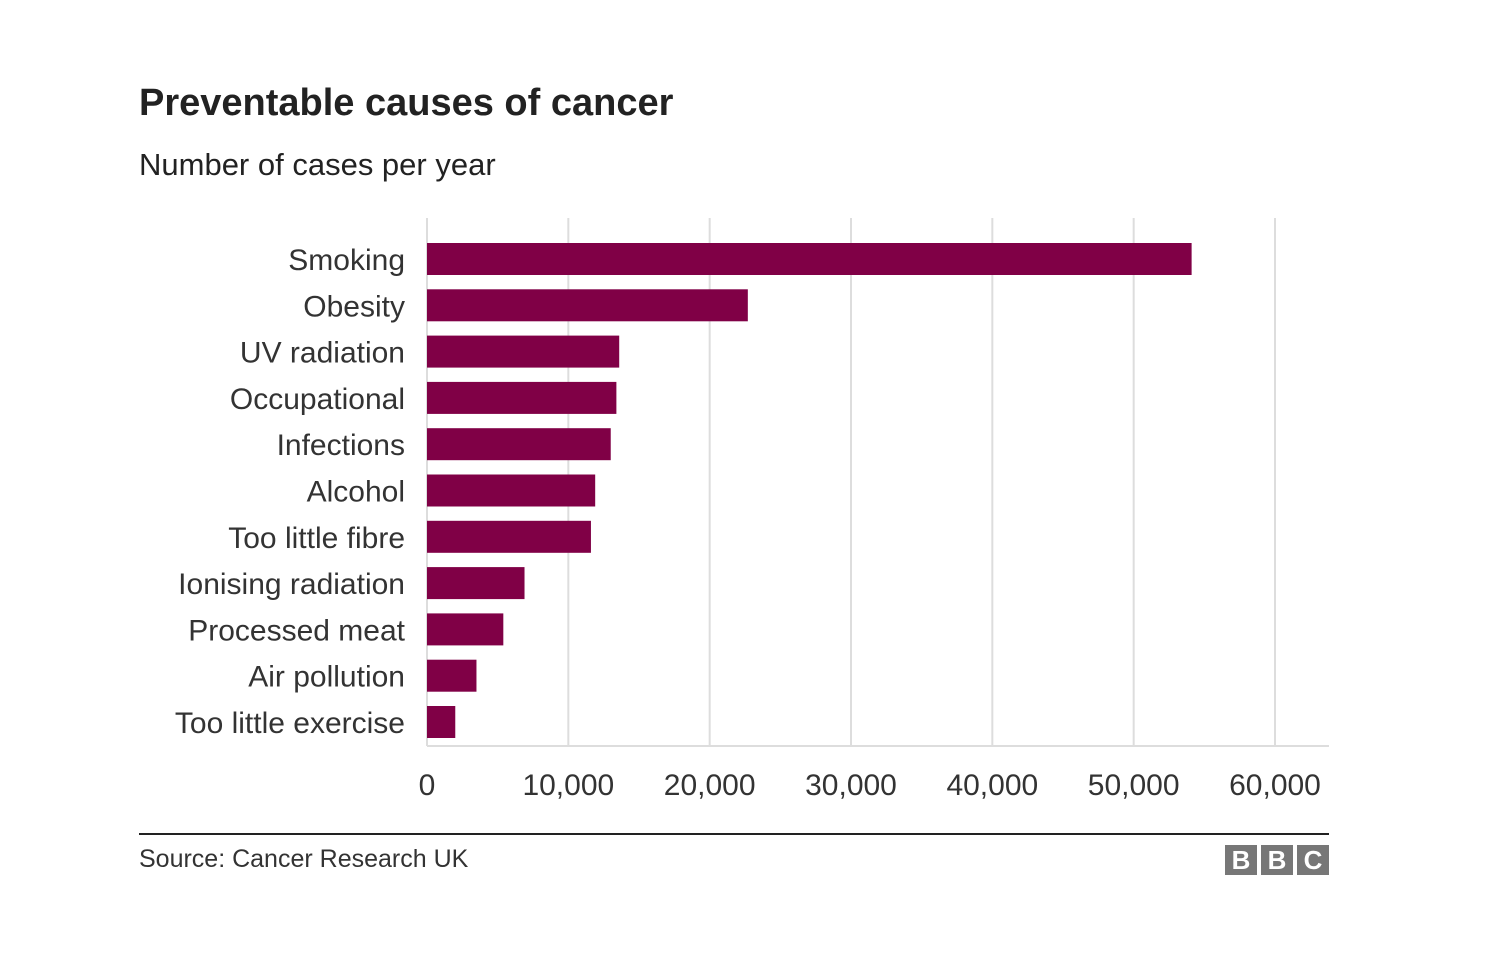 This screenshot has height=967, width=1500. What do you see at coordinates (427, 785) in the screenshot?
I see `x-tick-label: 0` at bounding box center [427, 785].